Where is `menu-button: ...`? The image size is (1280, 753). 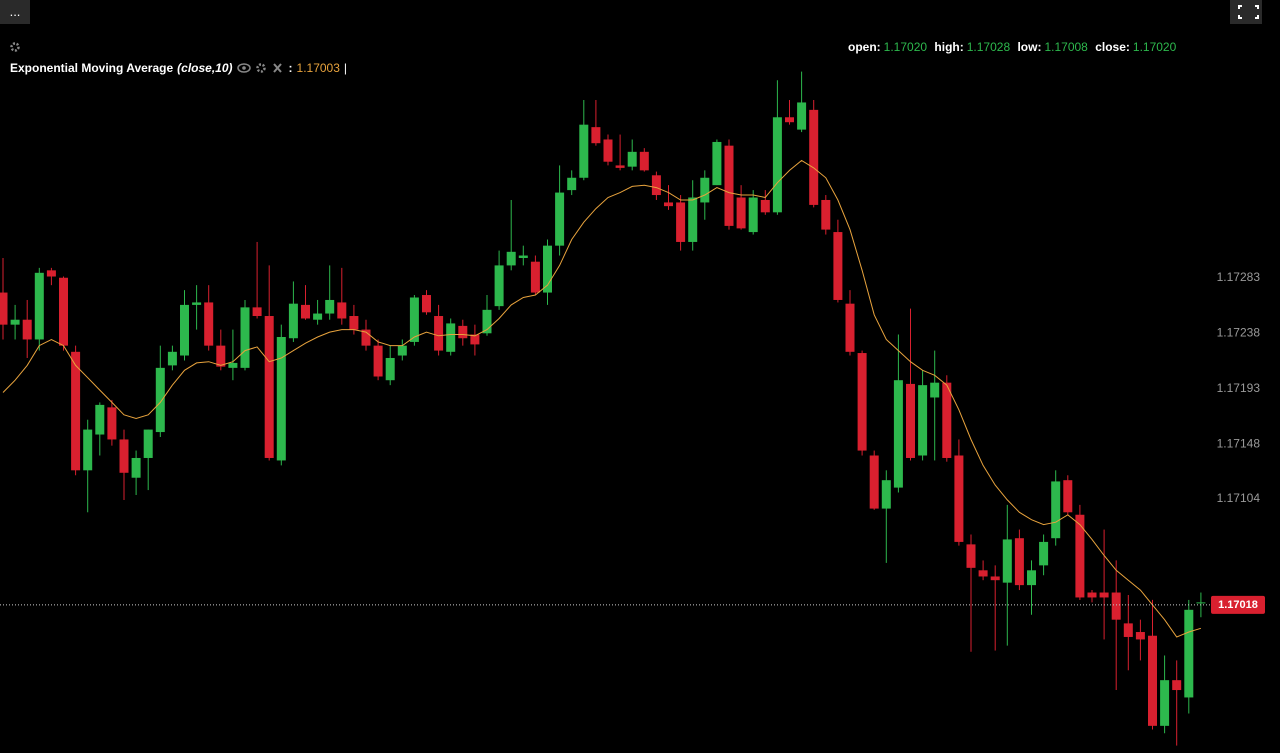
menu-button: ... is located at coordinates (15, 12).